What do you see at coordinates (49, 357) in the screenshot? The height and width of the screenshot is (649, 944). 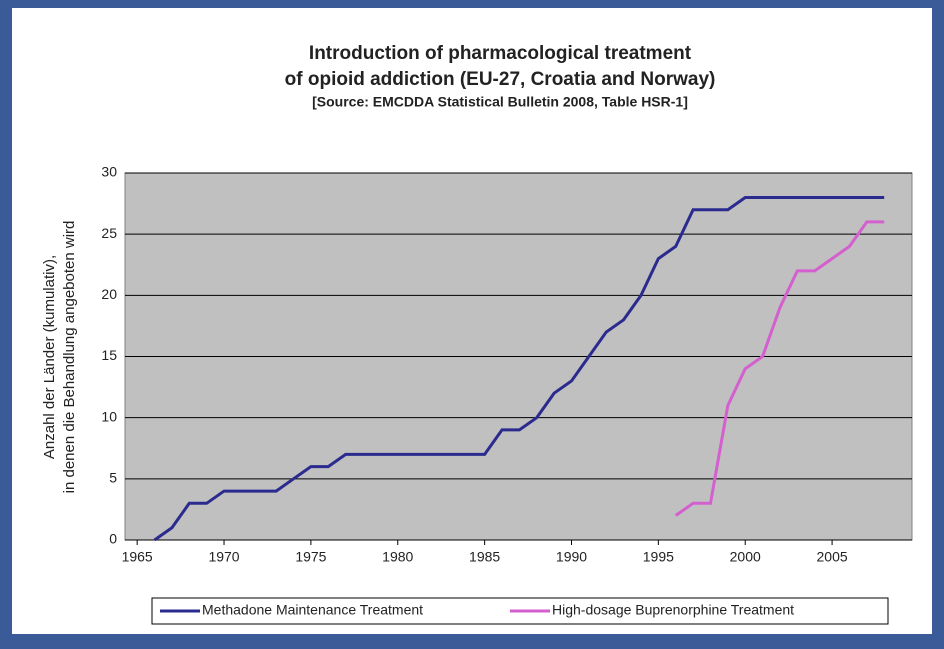 I see `y-axis-label: Anzahl der Länder (kumulativ),` at bounding box center [49, 357].